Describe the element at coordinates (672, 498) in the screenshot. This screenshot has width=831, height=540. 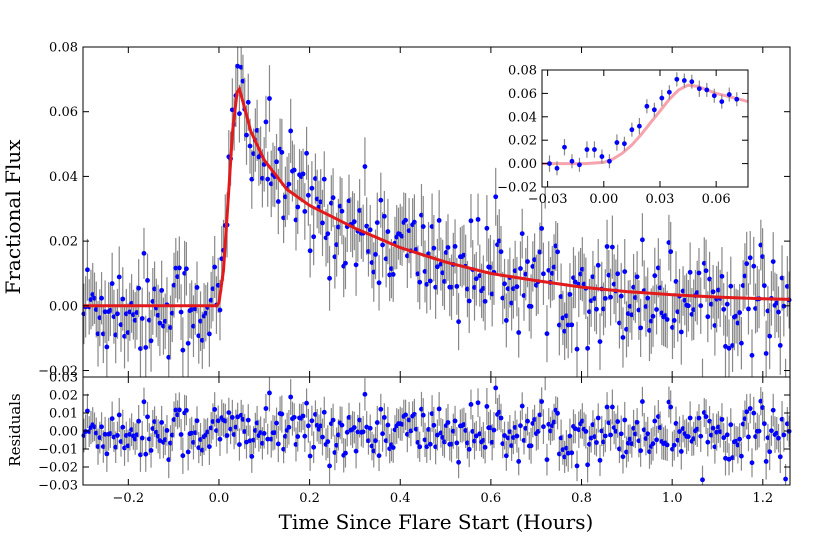
I see `residual-xtick-label: 1.0` at that location.